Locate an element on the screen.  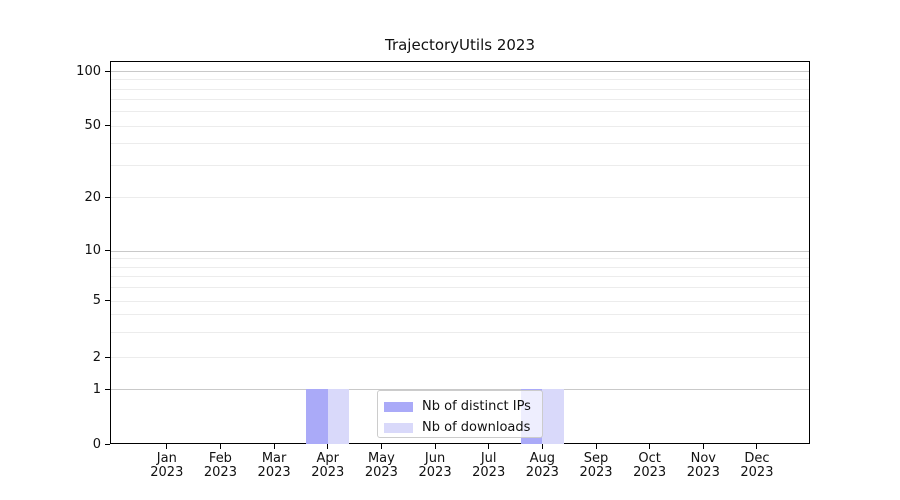
x-tick-label: Nov 2023 is located at coordinates (703, 466).